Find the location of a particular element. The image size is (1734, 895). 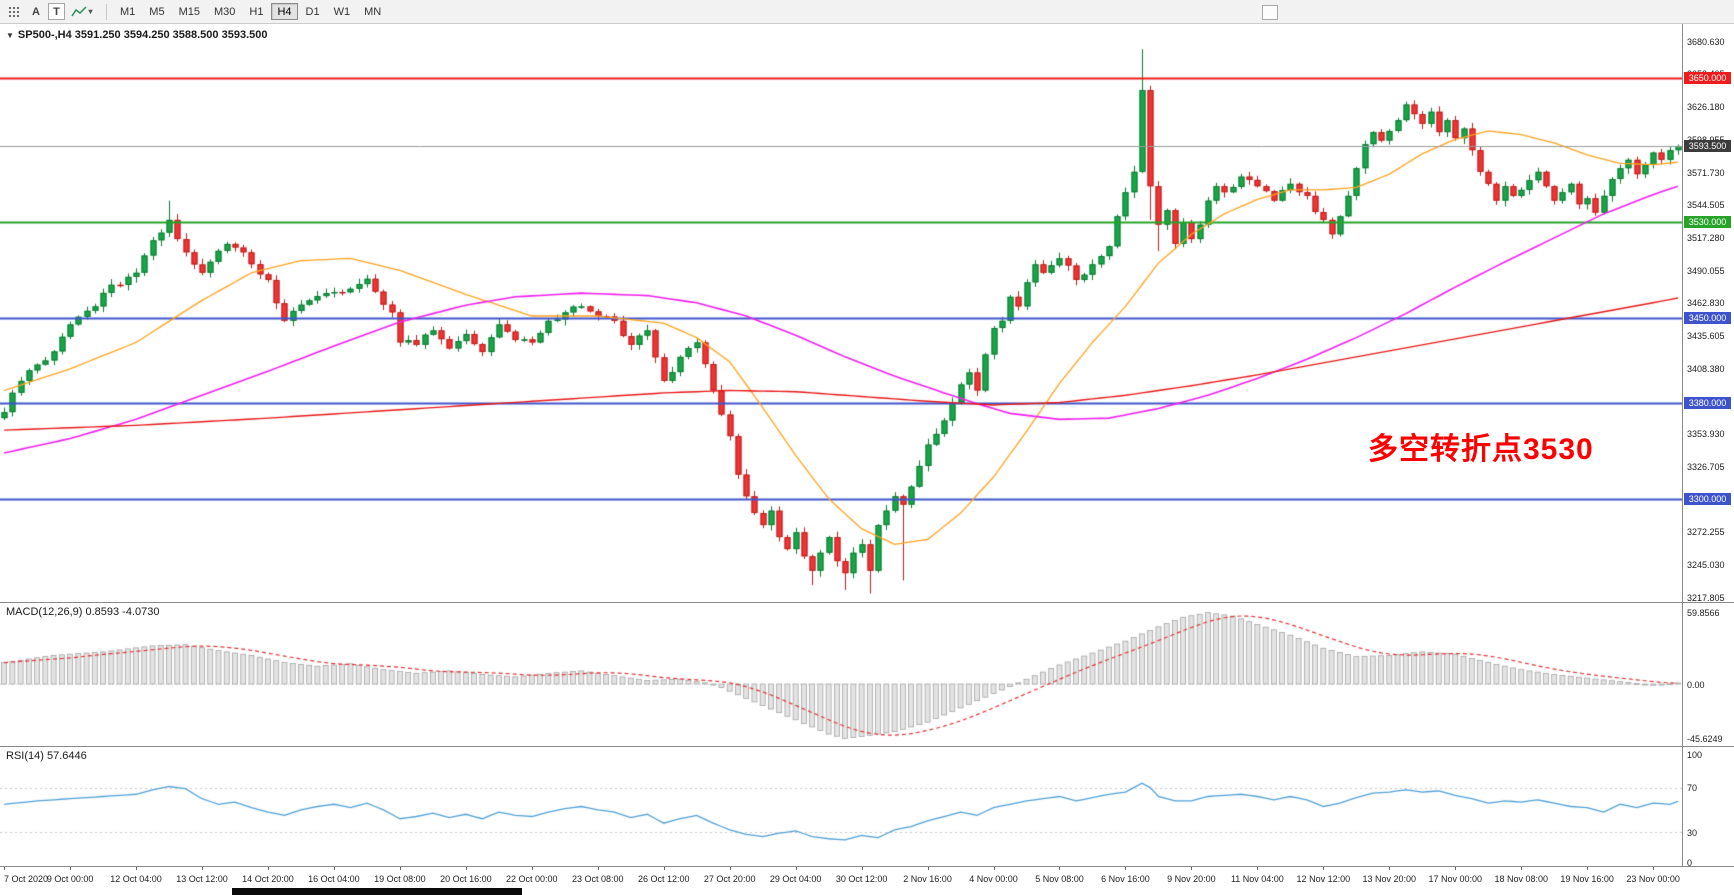

bottom-strip is located at coordinates (867, 891).